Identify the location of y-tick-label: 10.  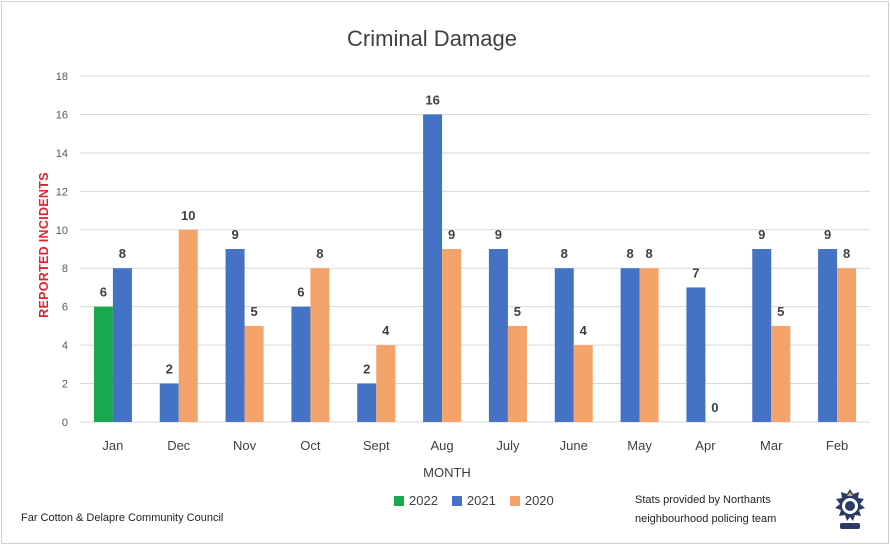
(62, 231).